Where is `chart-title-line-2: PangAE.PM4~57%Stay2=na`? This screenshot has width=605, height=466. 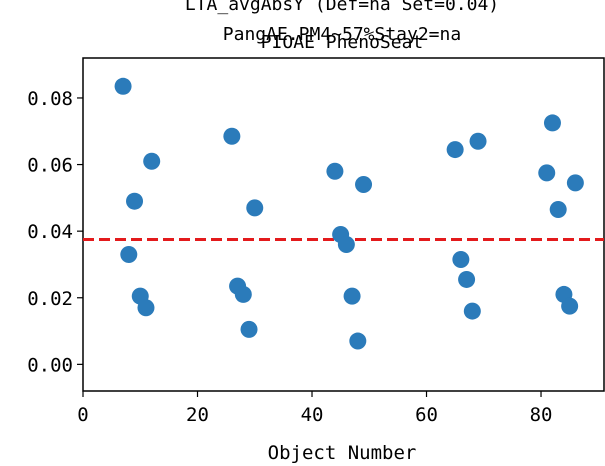 chart-title-line-2: PangAE.PM4~57%Stay2=na is located at coordinates (342, 34).